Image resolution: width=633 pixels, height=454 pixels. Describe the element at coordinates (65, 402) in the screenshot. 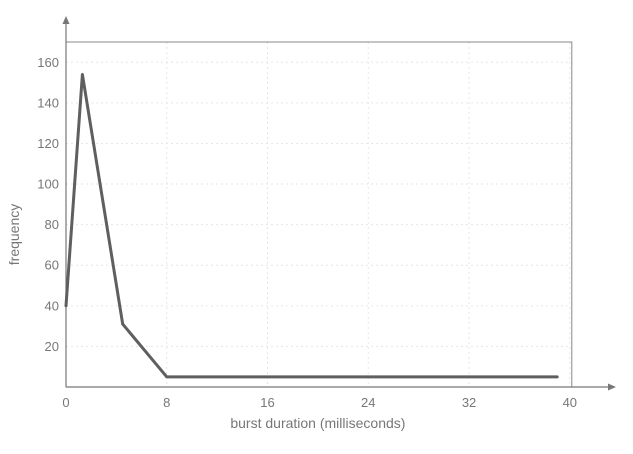

I see `x-tick-label-0: 0` at that location.